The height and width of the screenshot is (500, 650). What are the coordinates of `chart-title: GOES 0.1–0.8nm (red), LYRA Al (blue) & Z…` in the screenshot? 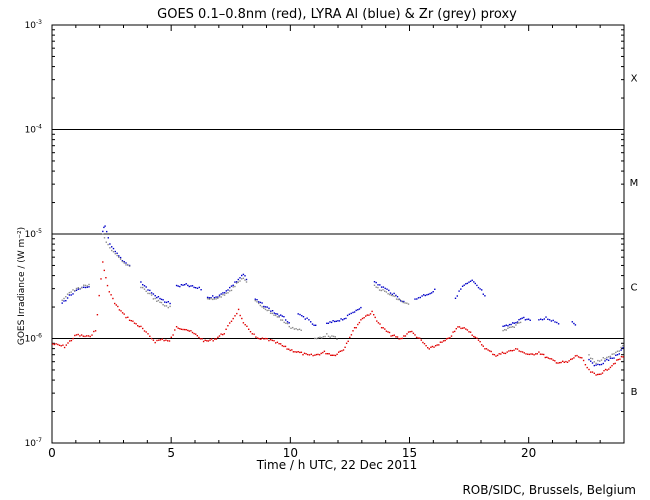 It's located at (337, 14).